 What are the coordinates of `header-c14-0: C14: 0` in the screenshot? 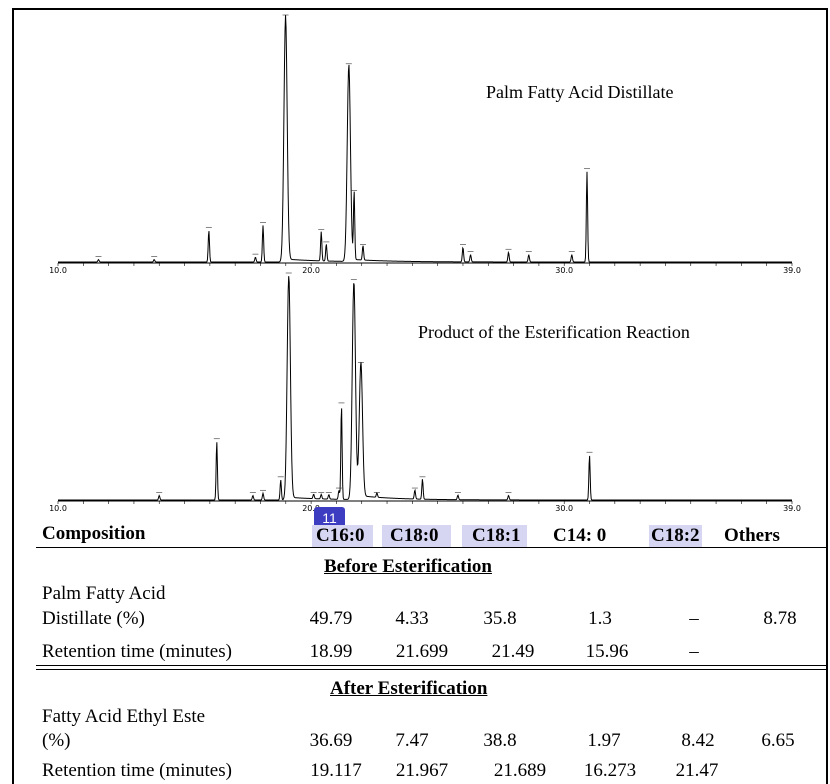 It's located at (580, 535).